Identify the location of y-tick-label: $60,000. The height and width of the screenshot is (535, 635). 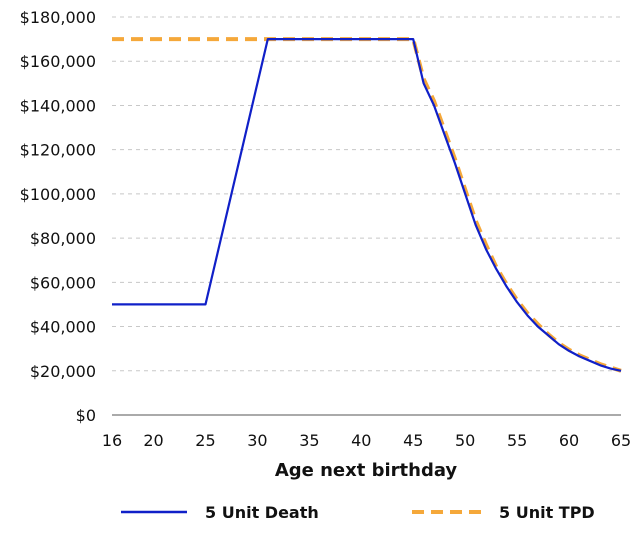
(63, 282).